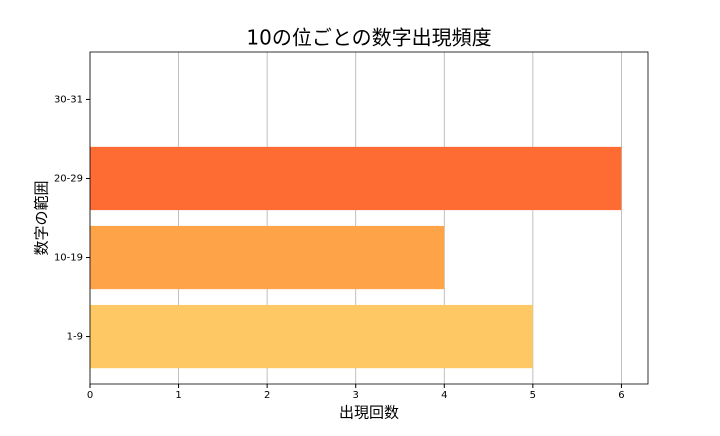 The image size is (720, 436). What do you see at coordinates (369, 413) in the screenshot?
I see `x-axis-label: 出現回数` at bounding box center [369, 413].